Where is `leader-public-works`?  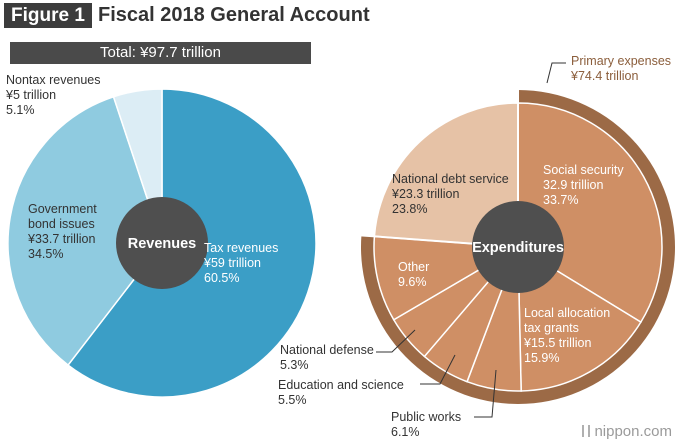 leader-public-works is located at coordinates (485, 393).